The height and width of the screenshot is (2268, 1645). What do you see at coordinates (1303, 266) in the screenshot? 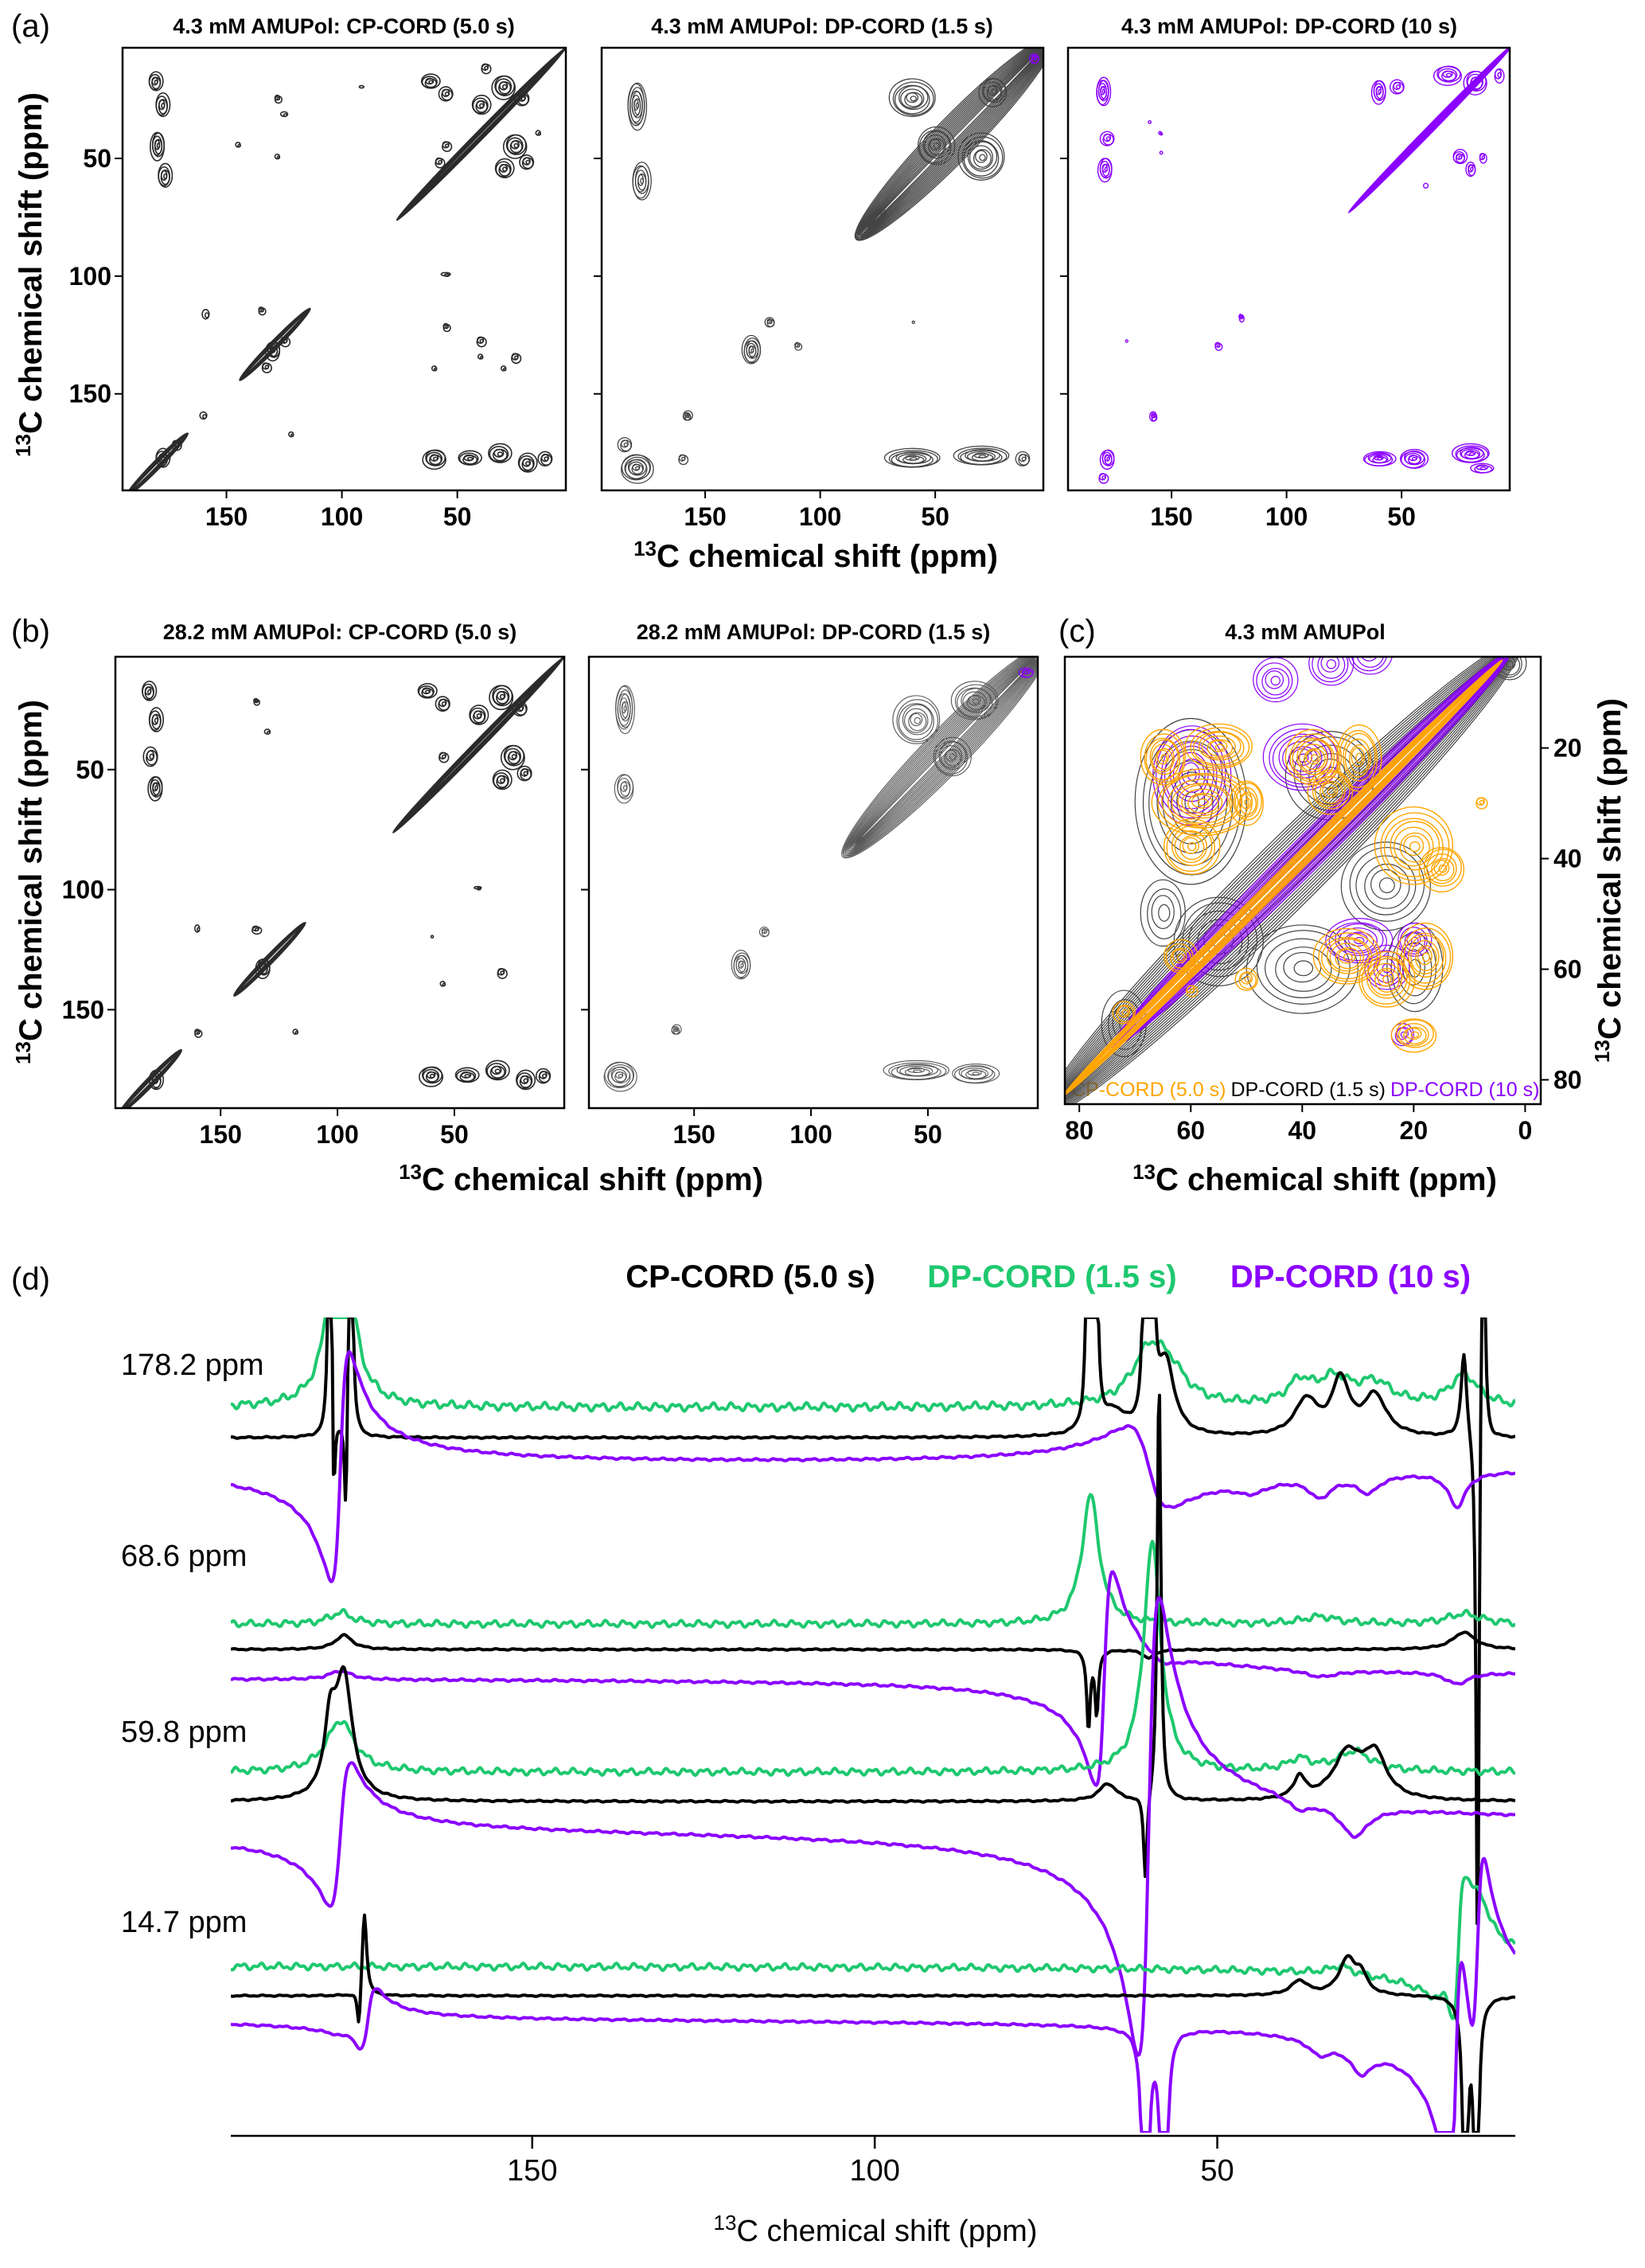
I see `contour-plot-a3` at bounding box center [1303, 266].